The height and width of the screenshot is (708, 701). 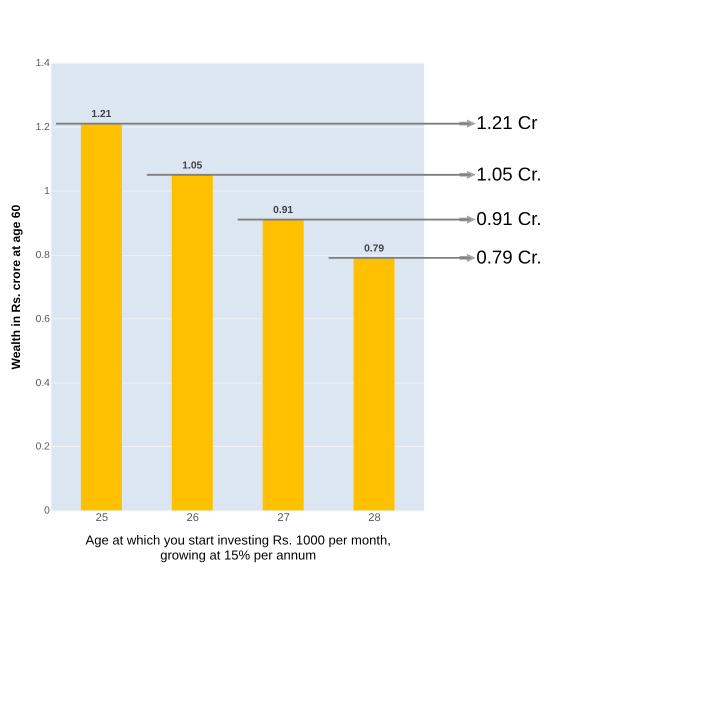 I want to click on x-tick-label: 25, so click(x=102, y=518).